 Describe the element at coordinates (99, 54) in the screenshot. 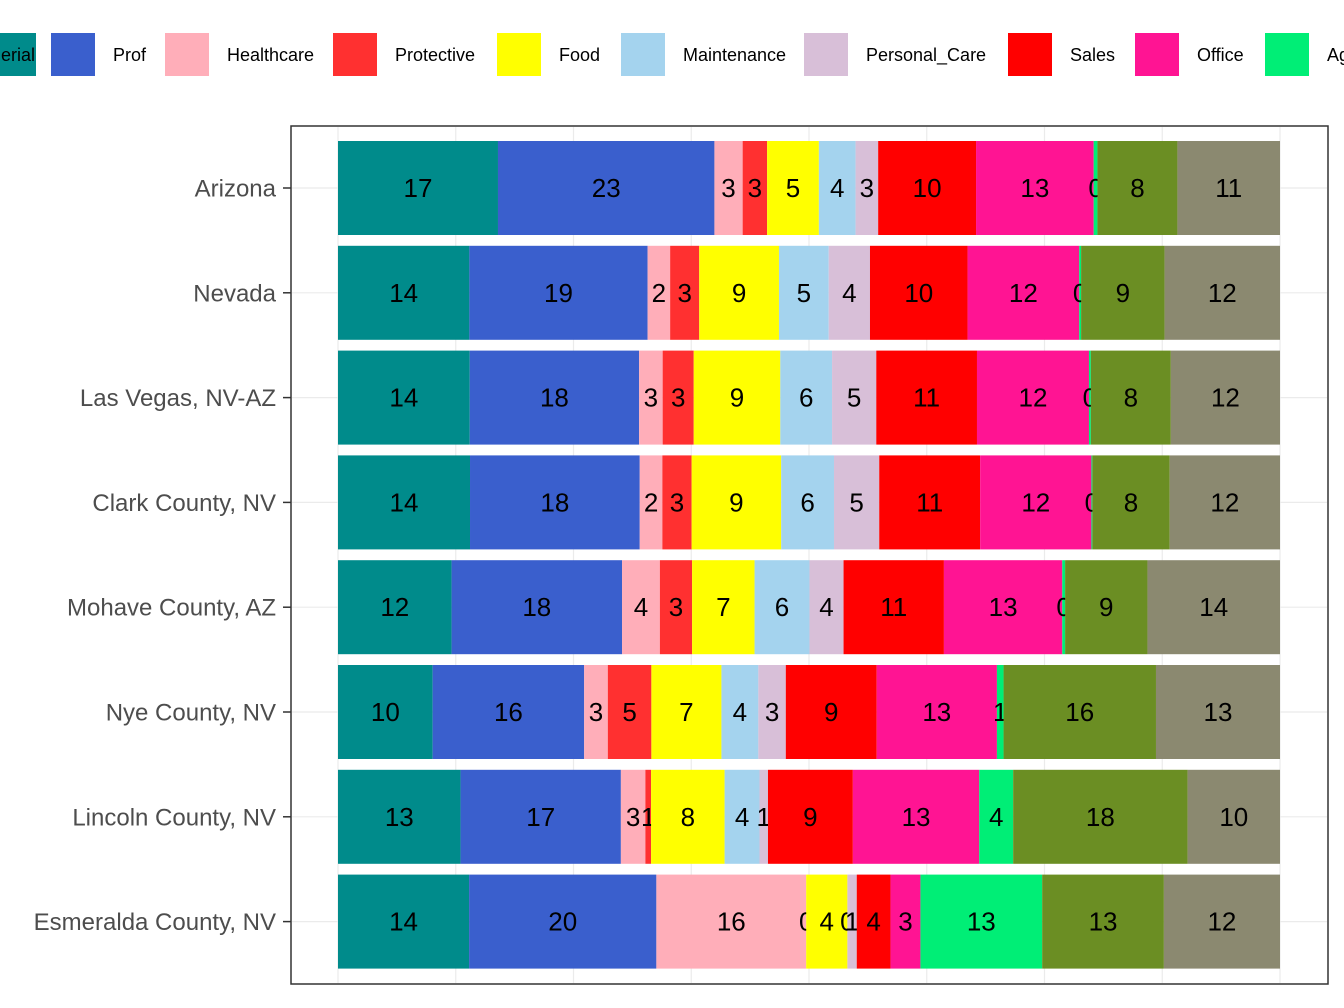

I see `legend-item-prof: Prof` at that location.